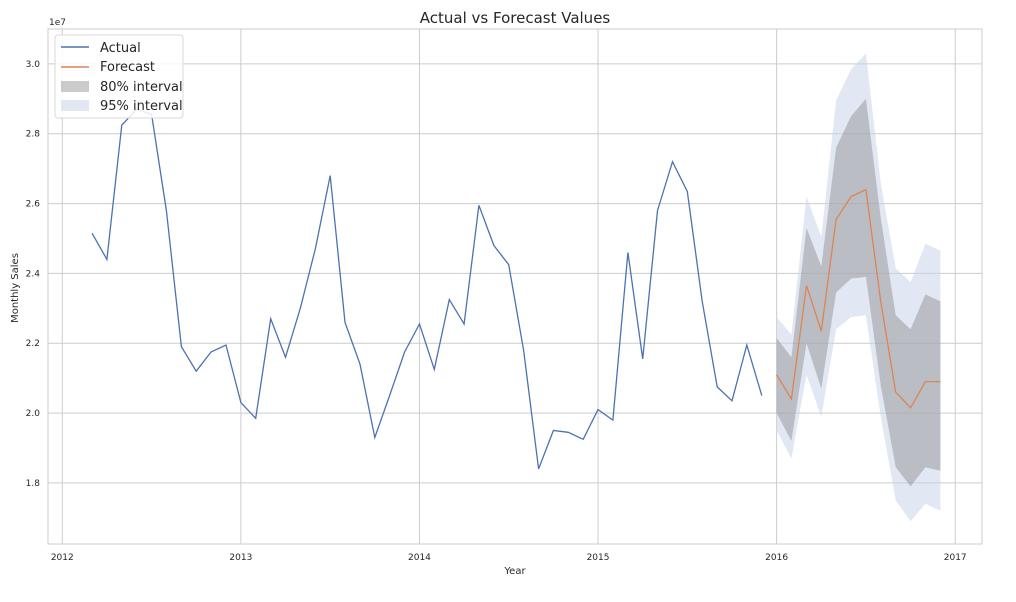 The width and height of the screenshot is (1016, 602). Describe the element at coordinates (509, 558) in the screenshot. I see `x-tick-labels: 2012 2013 2014 2015 2016 2017` at that location.